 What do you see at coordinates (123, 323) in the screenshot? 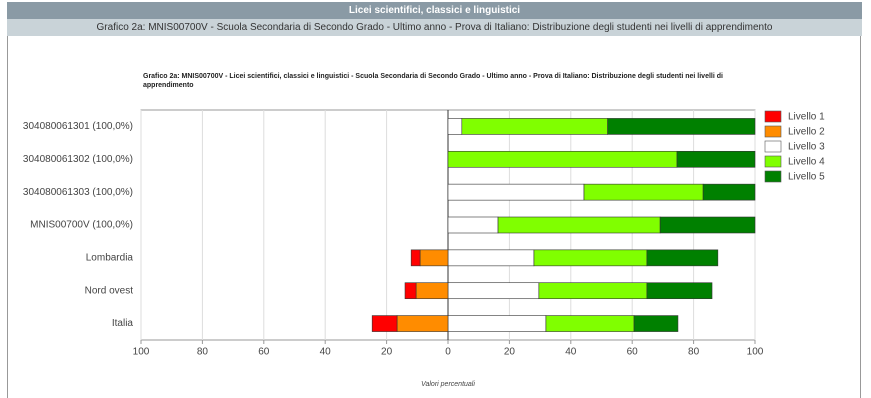
I see `y-tick-label: Italia` at bounding box center [123, 323].